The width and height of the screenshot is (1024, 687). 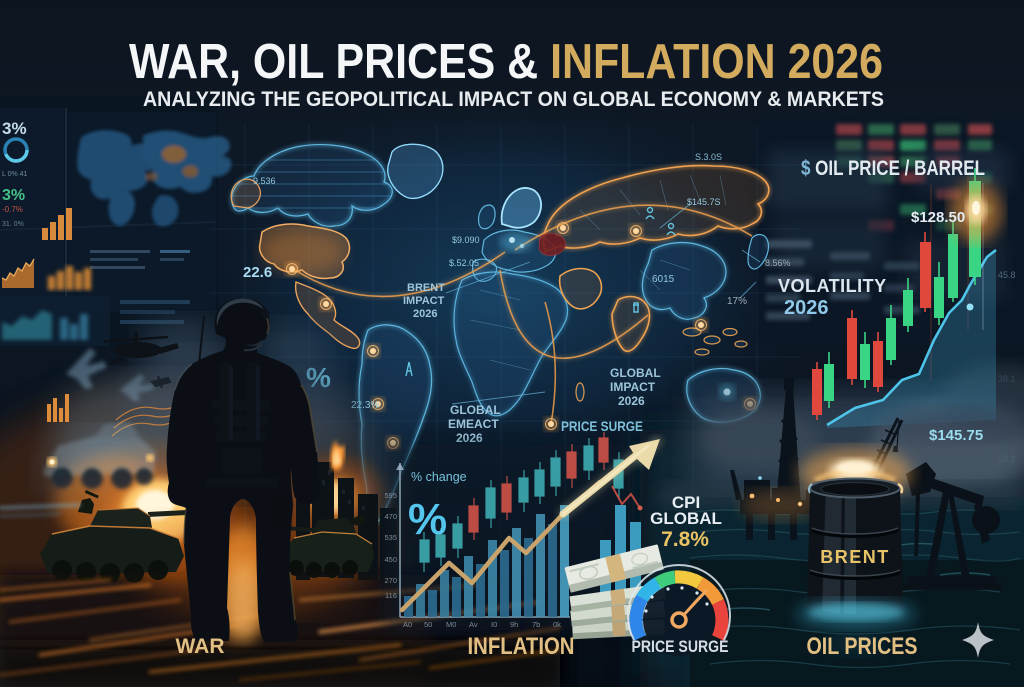 I want to click on svg-text: $9.090, so click(x=466, y=240).